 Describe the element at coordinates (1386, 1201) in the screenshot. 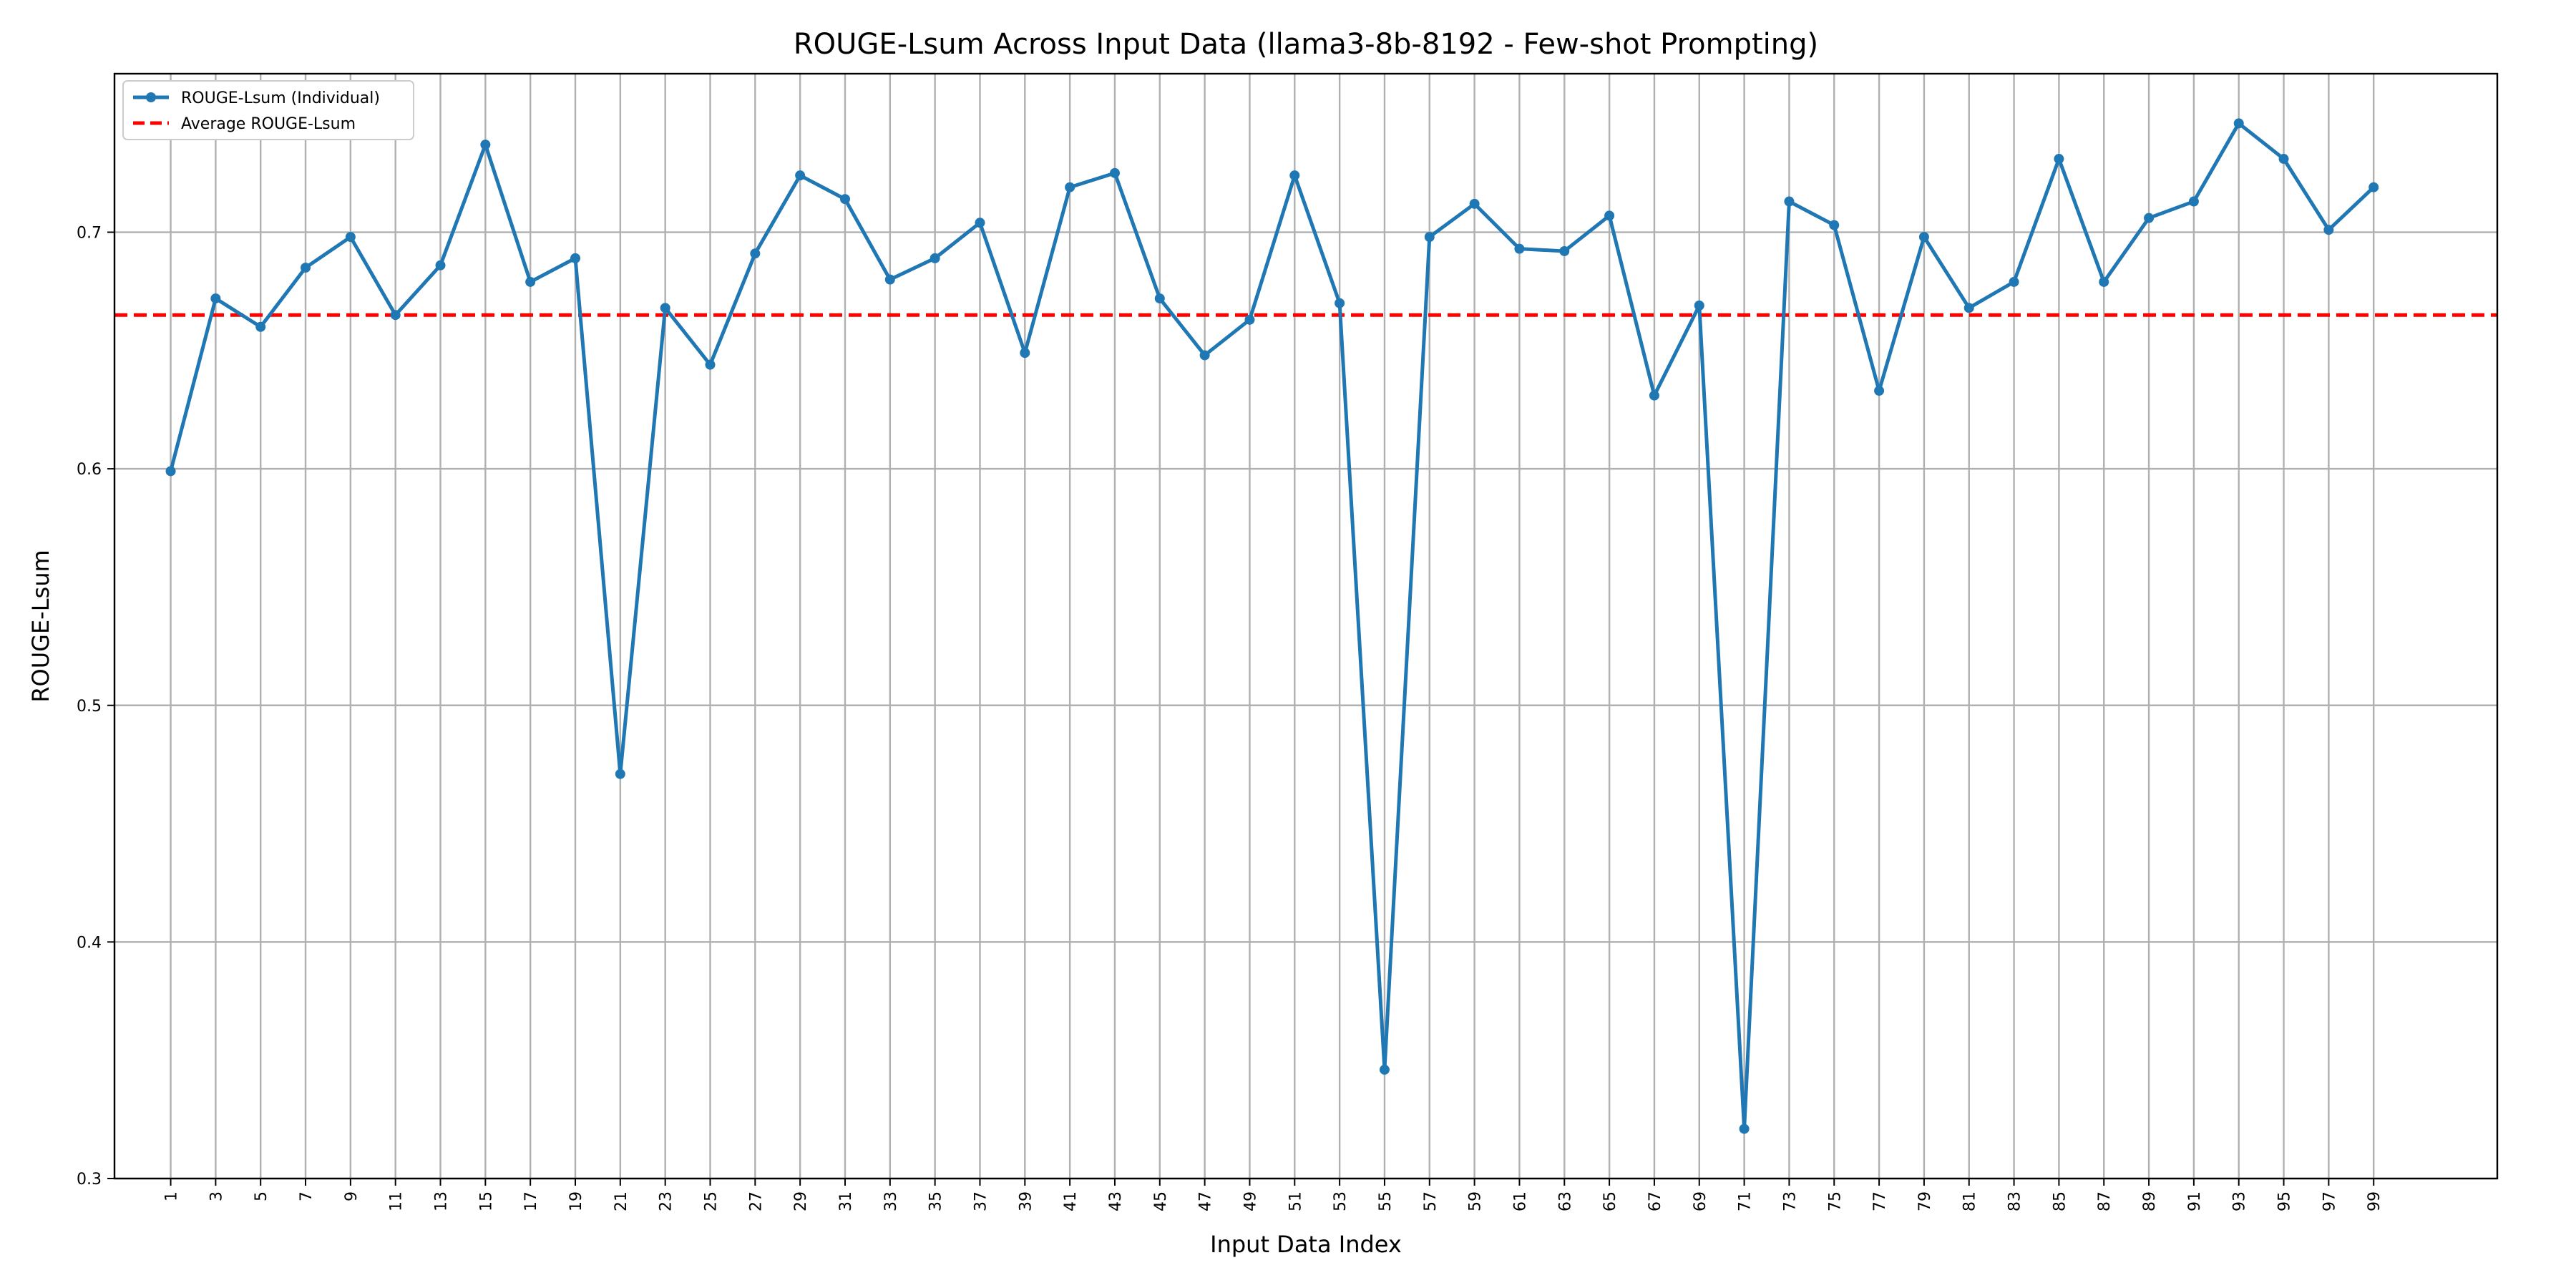

I see `x-tick-label: 55` at that location.